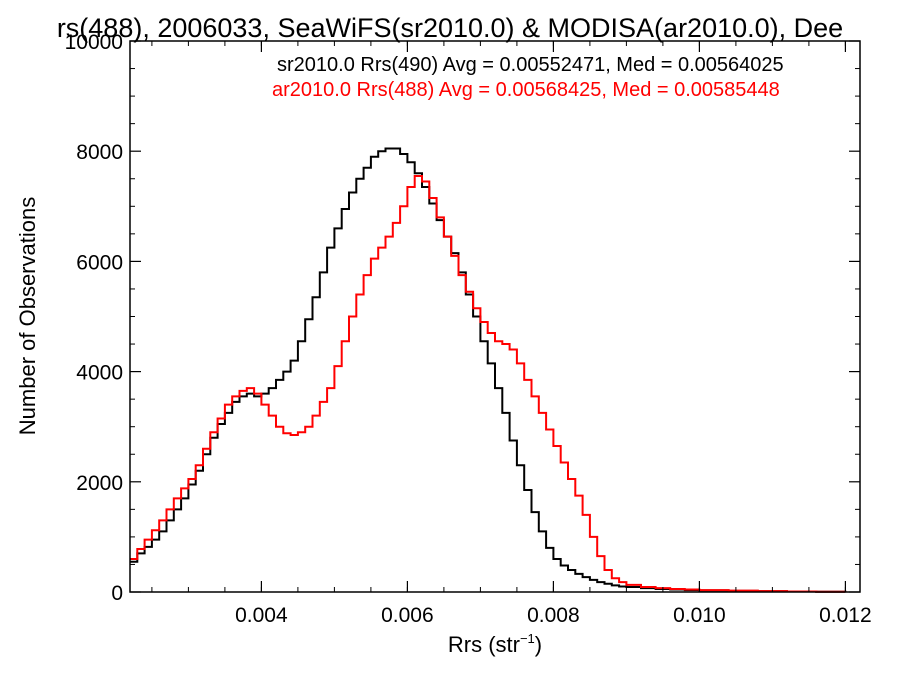 The width and height of the screenshot is (900, 675). What do you see at coordinates (261, 615) in the screenshot?
I see `x-tick-label-0: 0.004` at bounding box center [261, 615].